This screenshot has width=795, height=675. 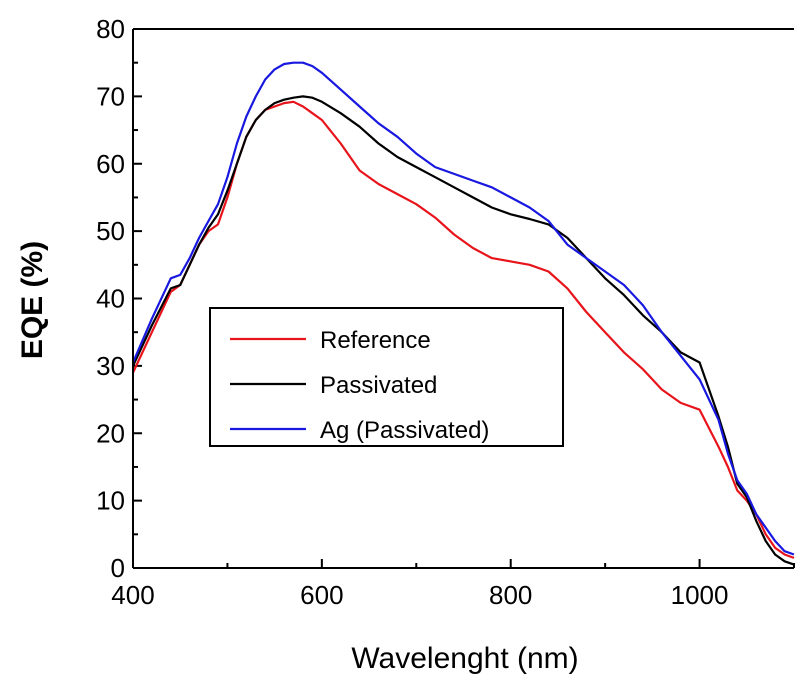 I want to click on y-tick-label: 10, so click(x=110, y=501).